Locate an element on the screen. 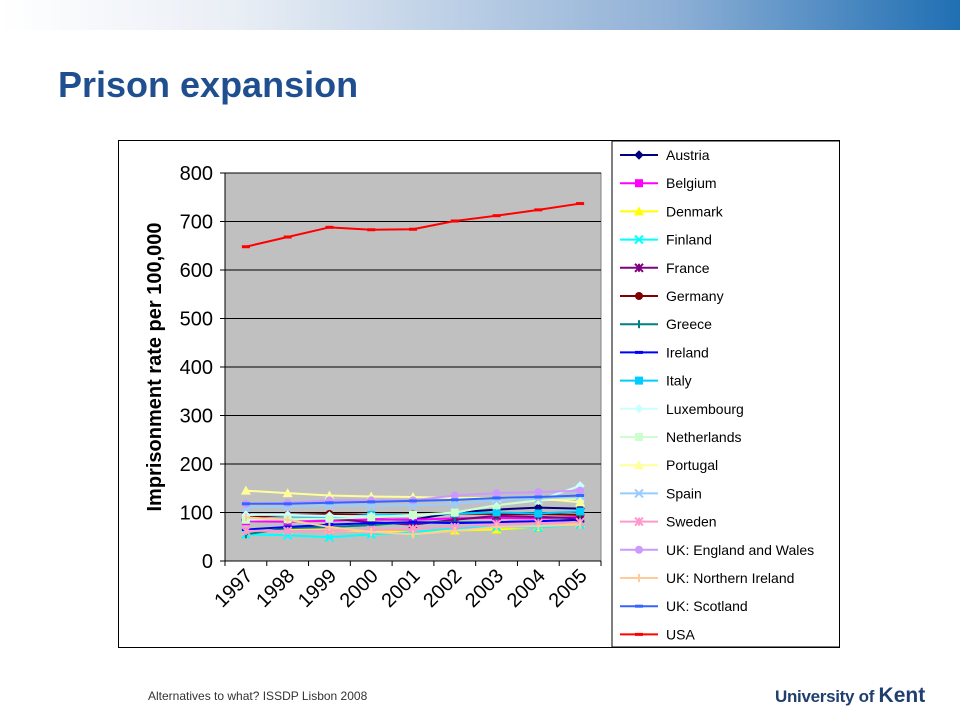  legend-label: Spain is located at coordinates (684, 493).